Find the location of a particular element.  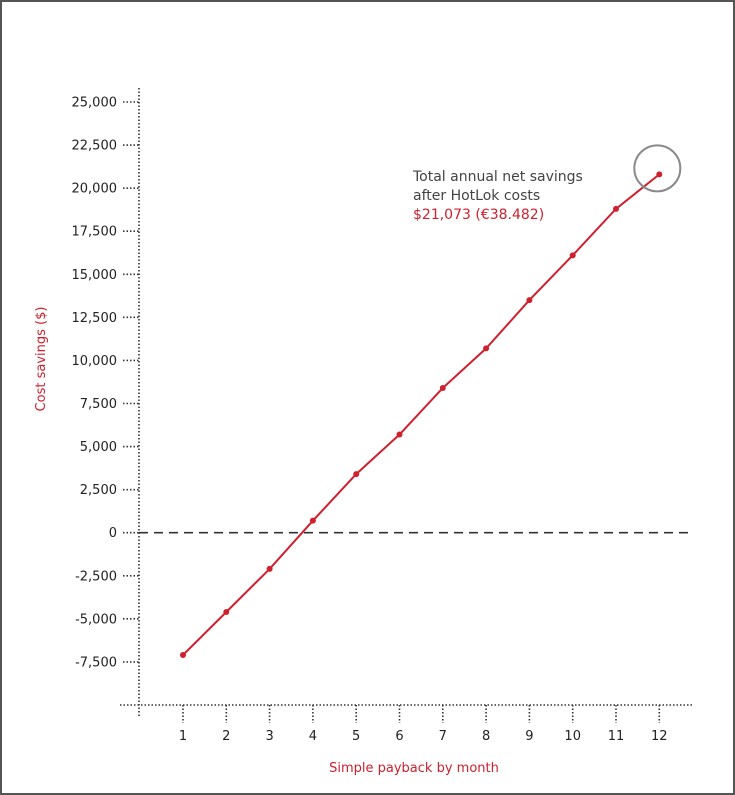

y-tick: 15,000 is located at coordinates (105, 275).